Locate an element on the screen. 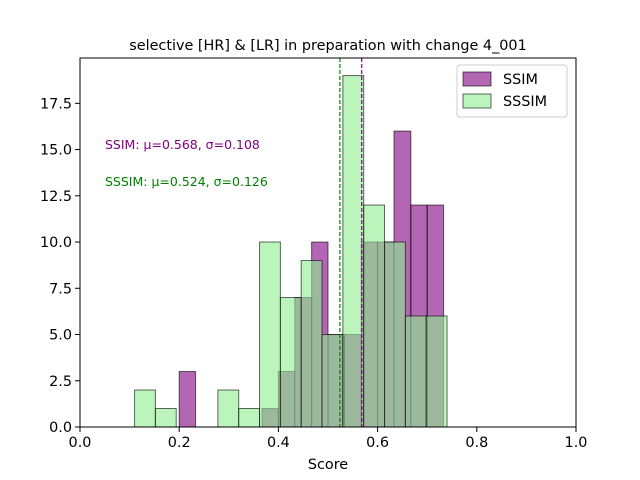 The image size is (640, 480). ssim-bar is located at coordinates (187, 399).